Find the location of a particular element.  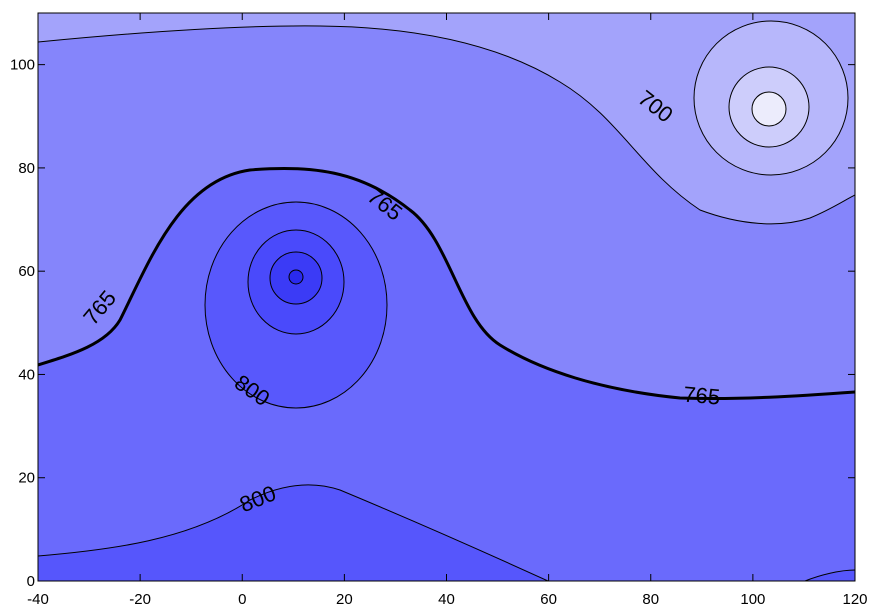

contour-line-800-bottom is located at coordinates (293, 532).